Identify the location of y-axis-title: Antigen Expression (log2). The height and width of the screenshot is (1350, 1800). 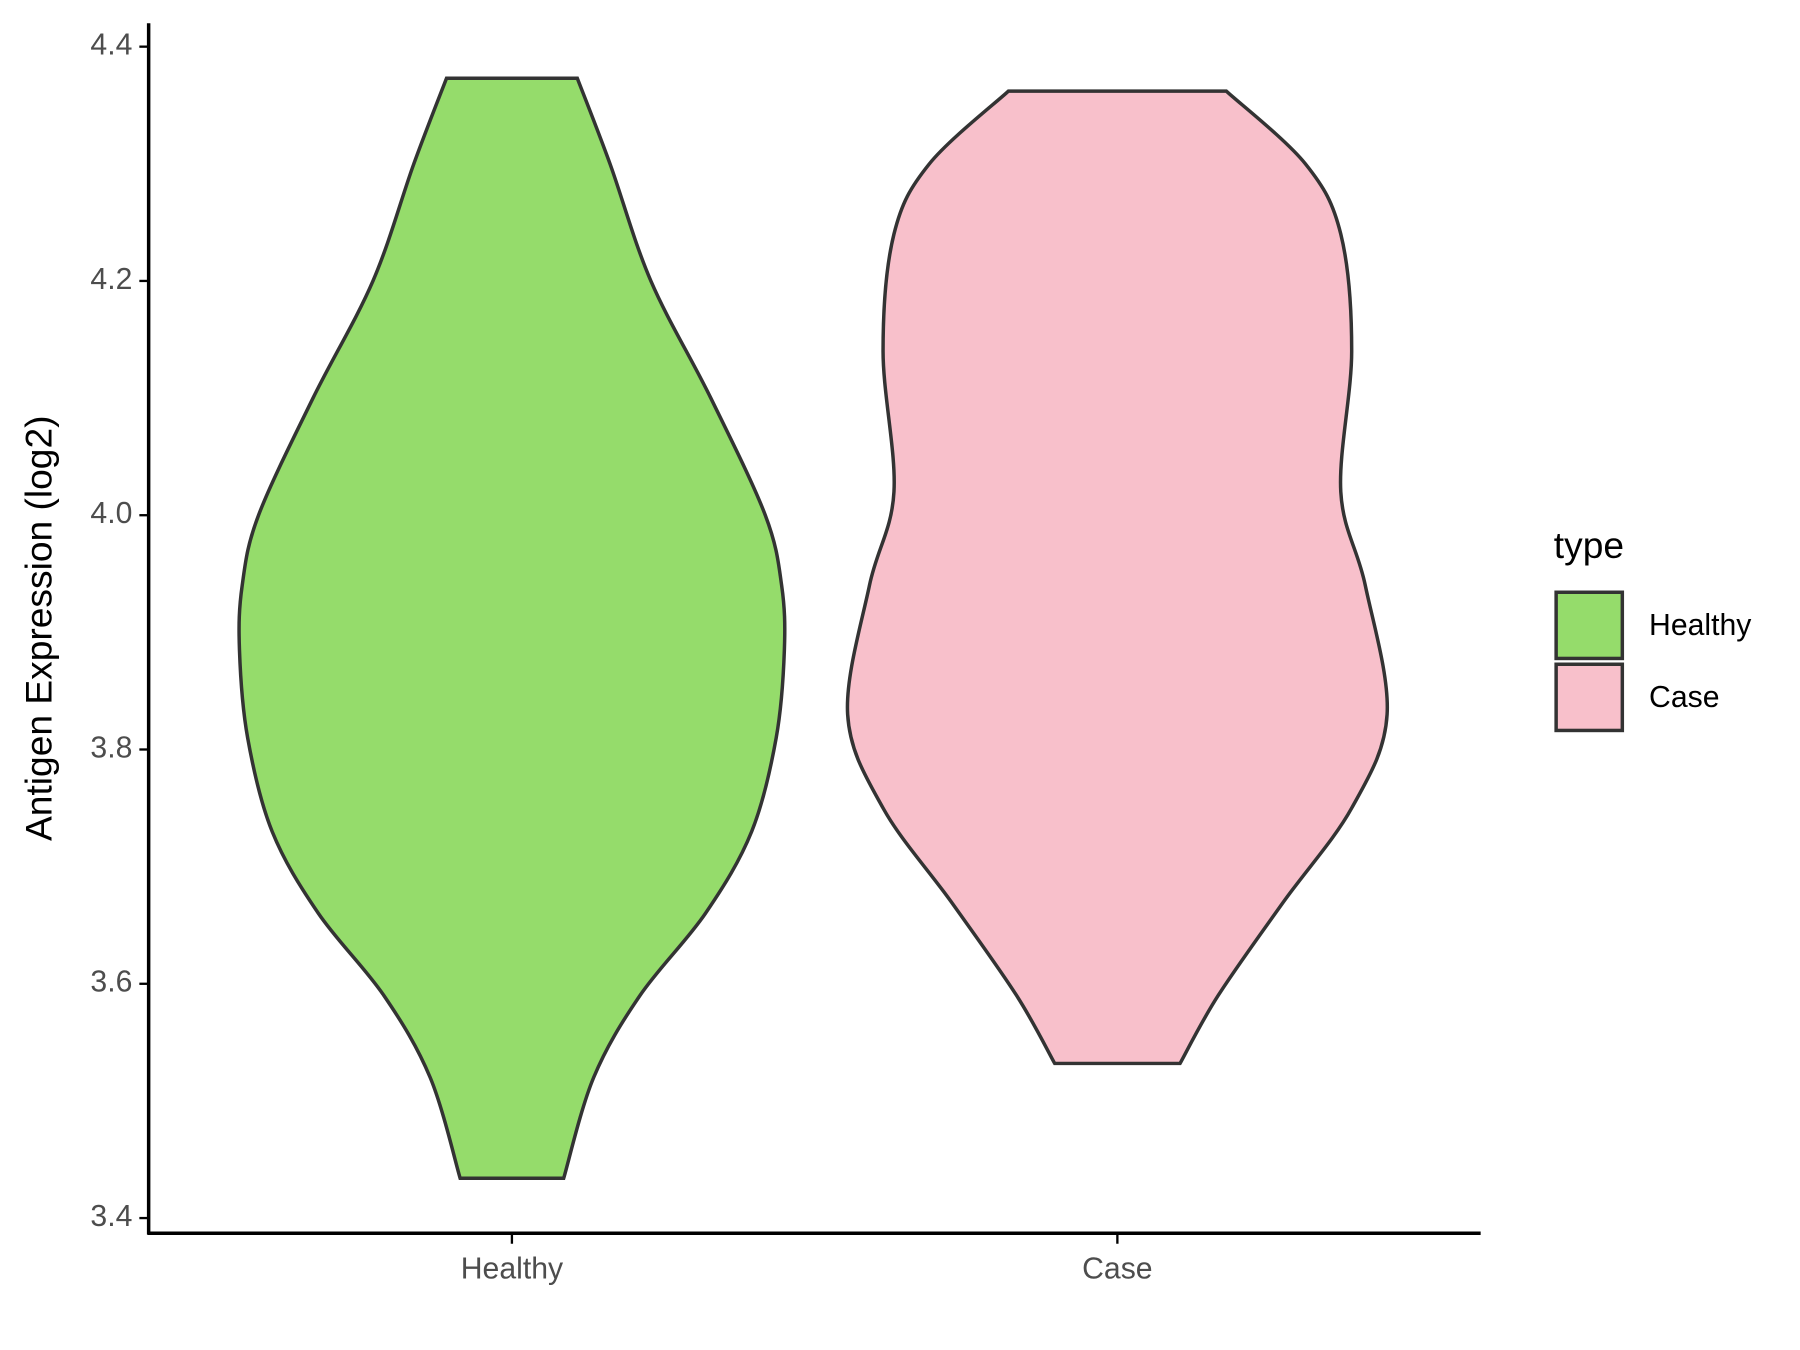
(39, 628).